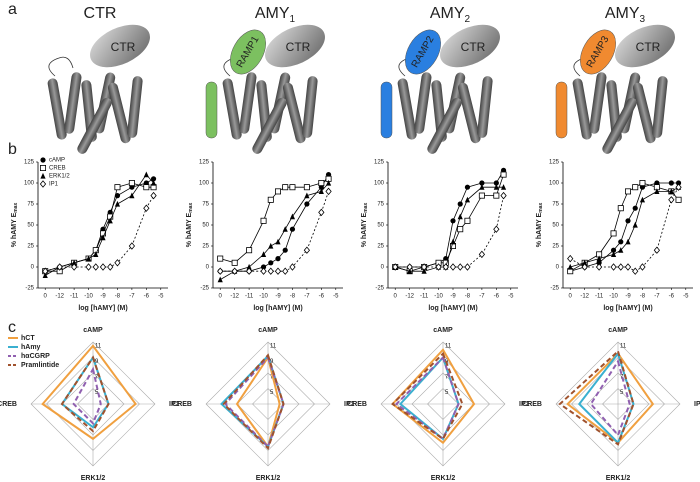 The height and width of the screenshot is (482, 700). I want to click on x-tick-label: 0, so click(396, 297).